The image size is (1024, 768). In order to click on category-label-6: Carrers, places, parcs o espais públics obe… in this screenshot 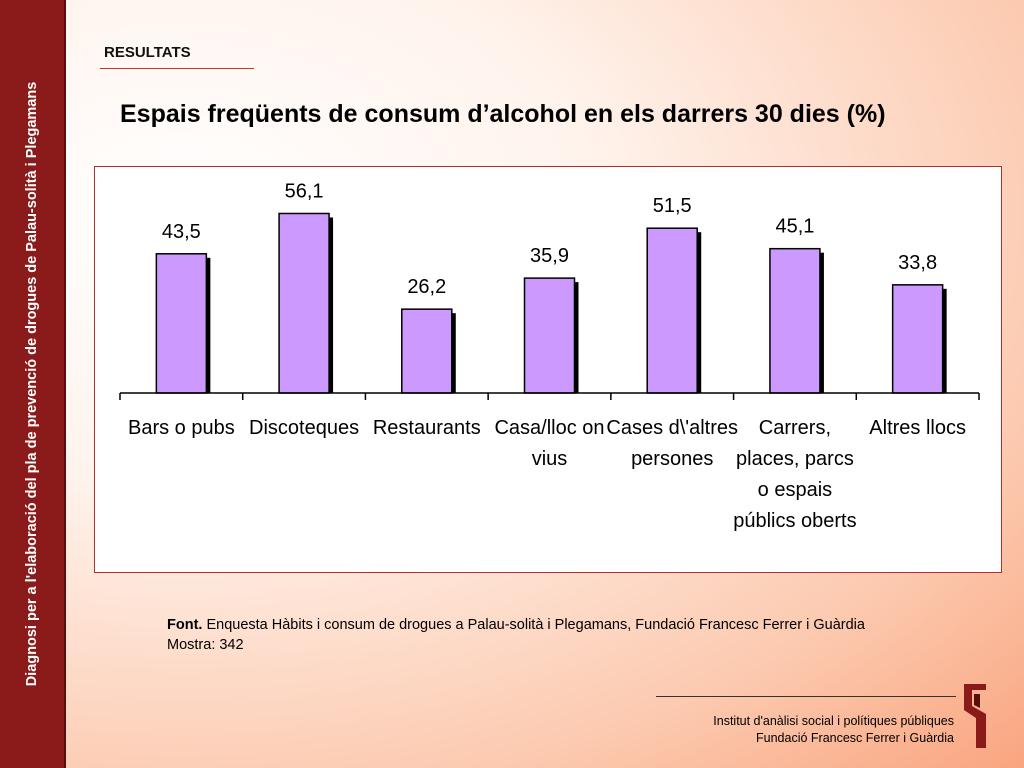, I will do `click(794, 474)`.